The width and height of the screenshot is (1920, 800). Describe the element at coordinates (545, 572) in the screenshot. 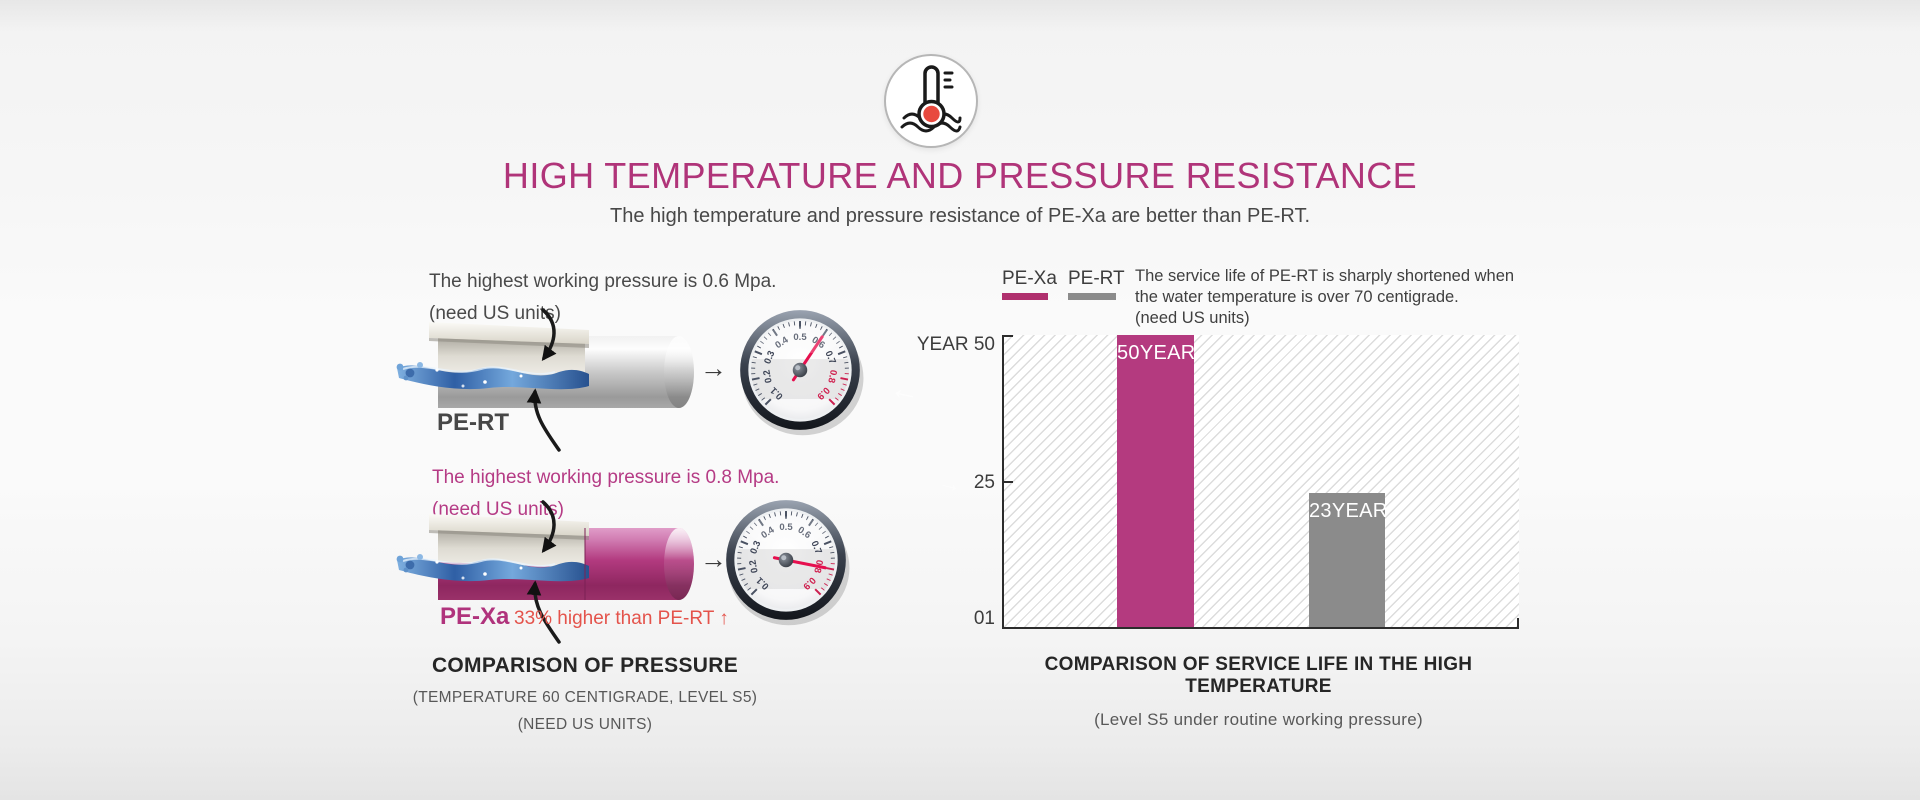

I see `pexa-pipe-illustration` at that location.